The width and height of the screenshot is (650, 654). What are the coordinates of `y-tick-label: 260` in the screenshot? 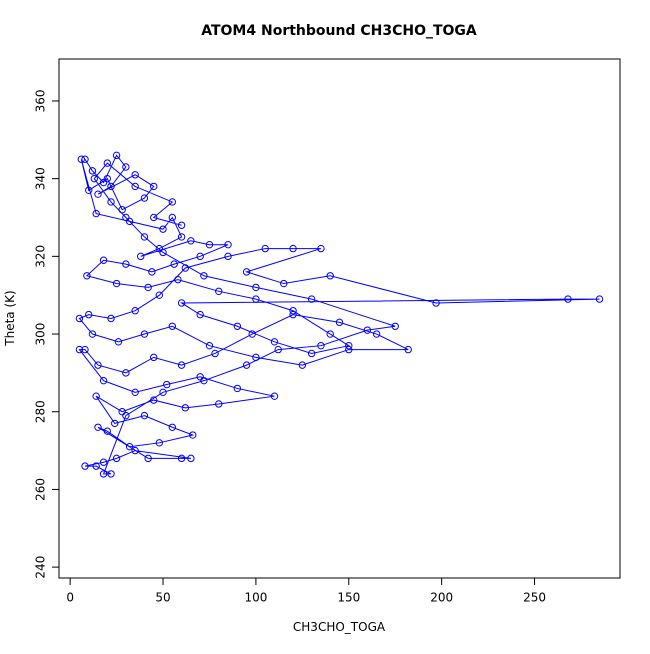 It's located at (41, 489).